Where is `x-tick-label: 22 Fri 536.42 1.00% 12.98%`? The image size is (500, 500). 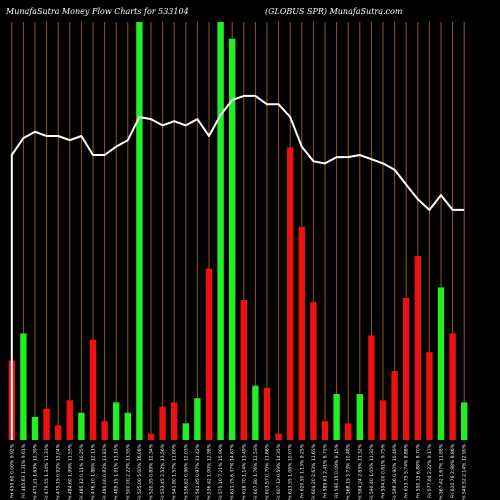 x-tick-label: 22 Fri 536.42 1.00% 12.98% is located at coordinates (210, 471).